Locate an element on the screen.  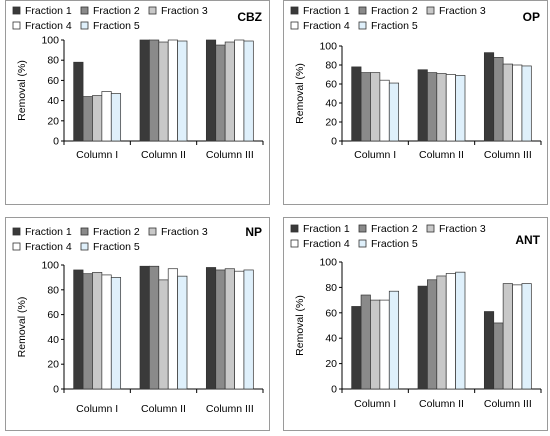
bar-op-2-f2 is located at coordinates (432, 107).